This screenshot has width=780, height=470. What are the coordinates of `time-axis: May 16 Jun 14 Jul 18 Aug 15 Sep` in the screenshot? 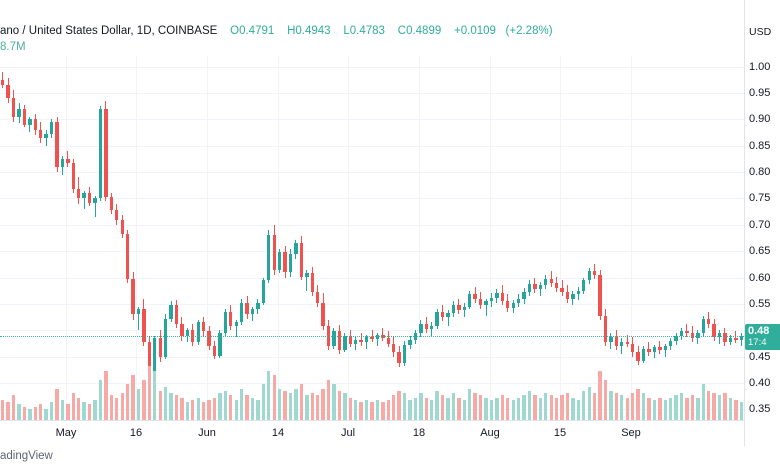 It's located at (372, 433).